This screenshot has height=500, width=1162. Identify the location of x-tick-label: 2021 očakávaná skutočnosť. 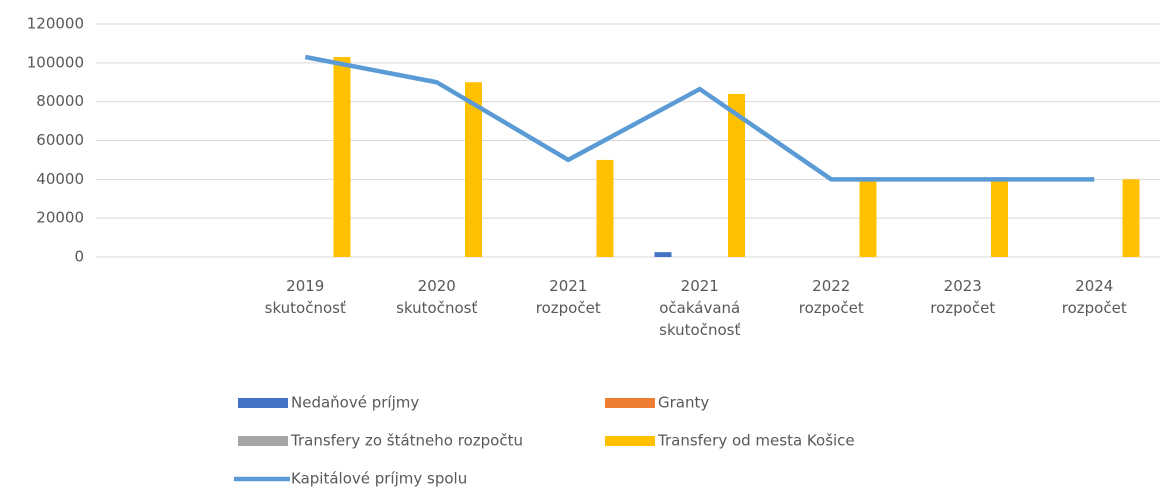
(699, 308).